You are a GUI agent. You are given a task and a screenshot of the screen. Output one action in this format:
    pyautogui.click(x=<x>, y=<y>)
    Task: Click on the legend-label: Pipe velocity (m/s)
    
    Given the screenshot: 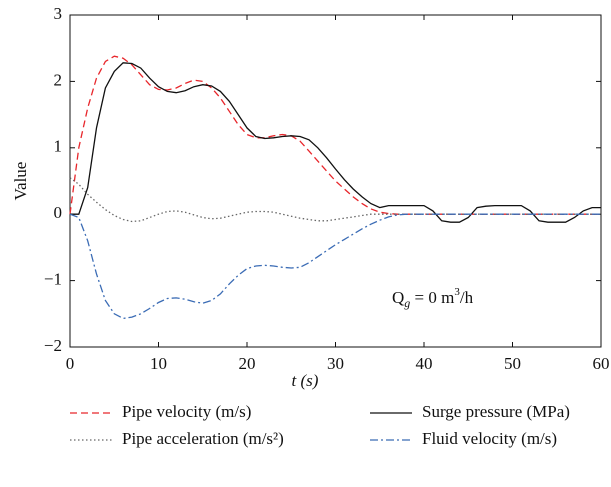 What is the action you would take?
    pyautogui.click(x=186, y=411)
    